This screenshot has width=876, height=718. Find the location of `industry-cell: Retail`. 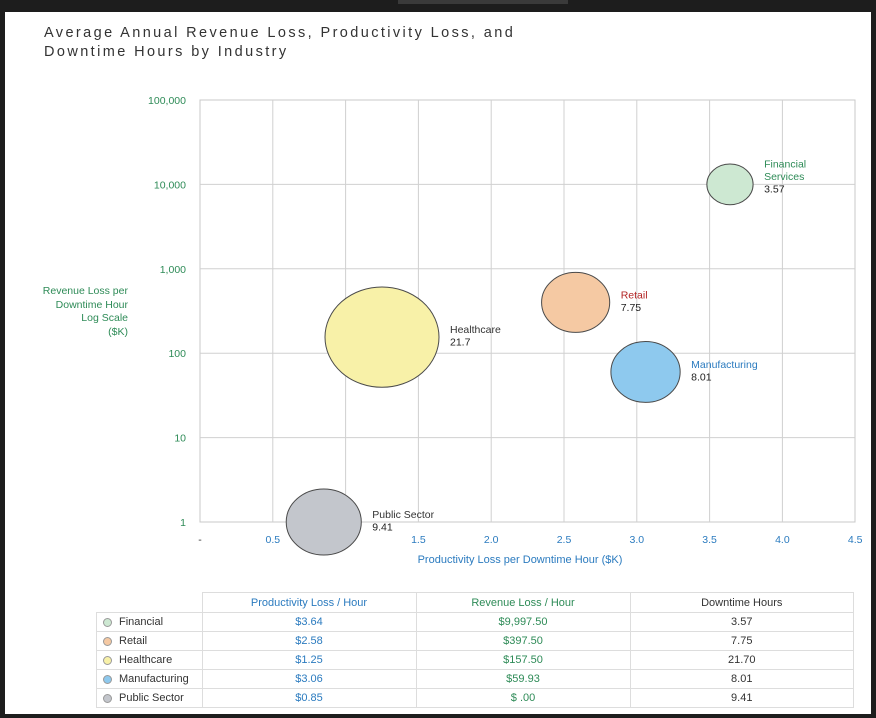

industry-cell: Retail is located at coordinates (149, 641).